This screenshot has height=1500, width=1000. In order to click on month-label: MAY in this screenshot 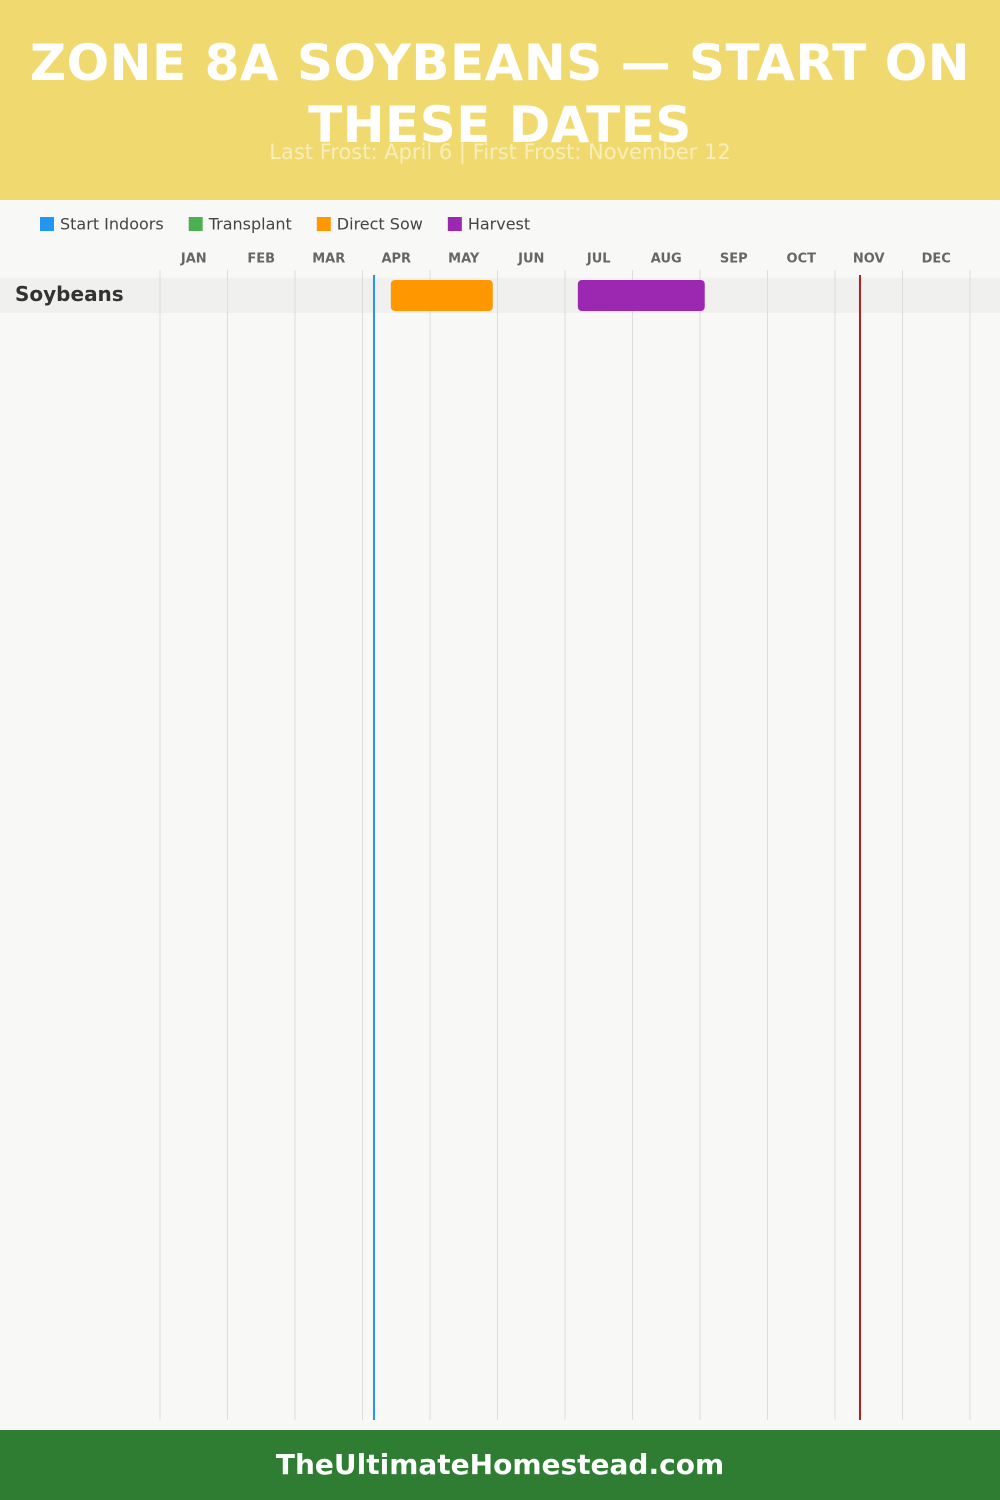, I will do `click(464, 259)`.